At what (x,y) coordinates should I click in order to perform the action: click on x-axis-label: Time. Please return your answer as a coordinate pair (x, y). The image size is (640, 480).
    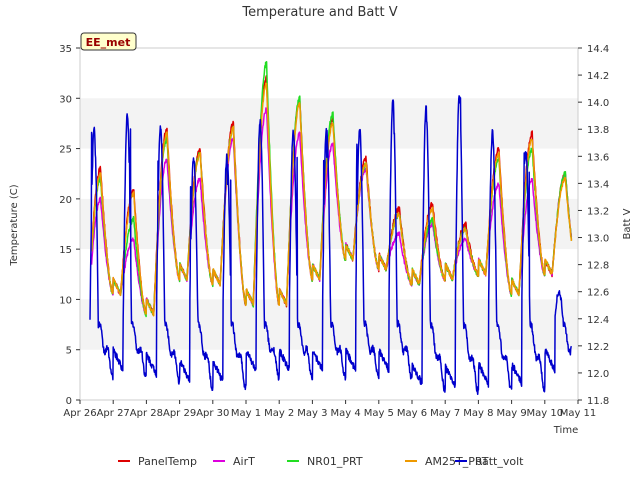
    Looking at the image, I should click on (565, 430).